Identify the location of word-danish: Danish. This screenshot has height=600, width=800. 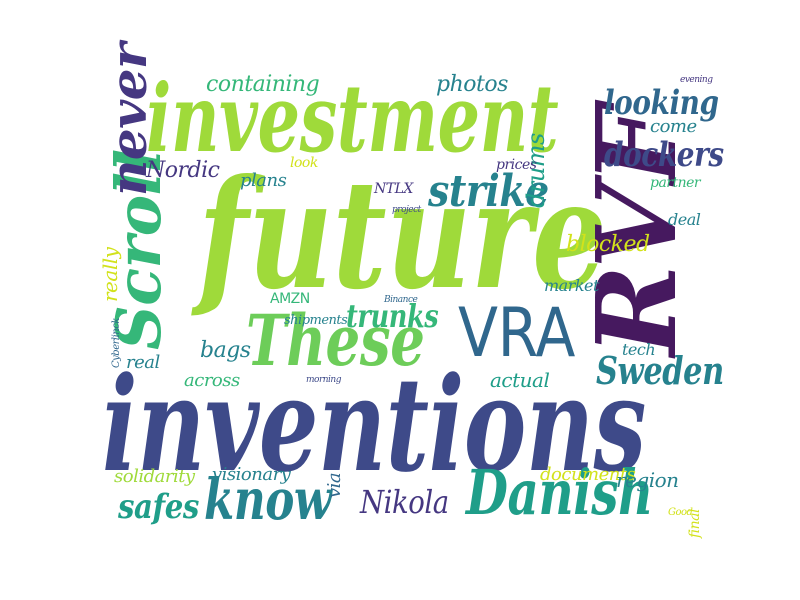
(559, 492).